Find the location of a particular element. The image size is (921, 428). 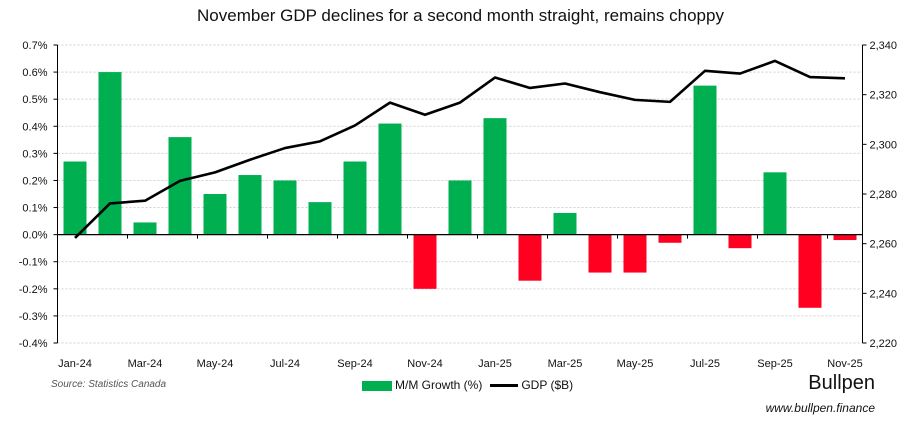

left-tick-label: -0.2% is located at coordinates (33, 290).